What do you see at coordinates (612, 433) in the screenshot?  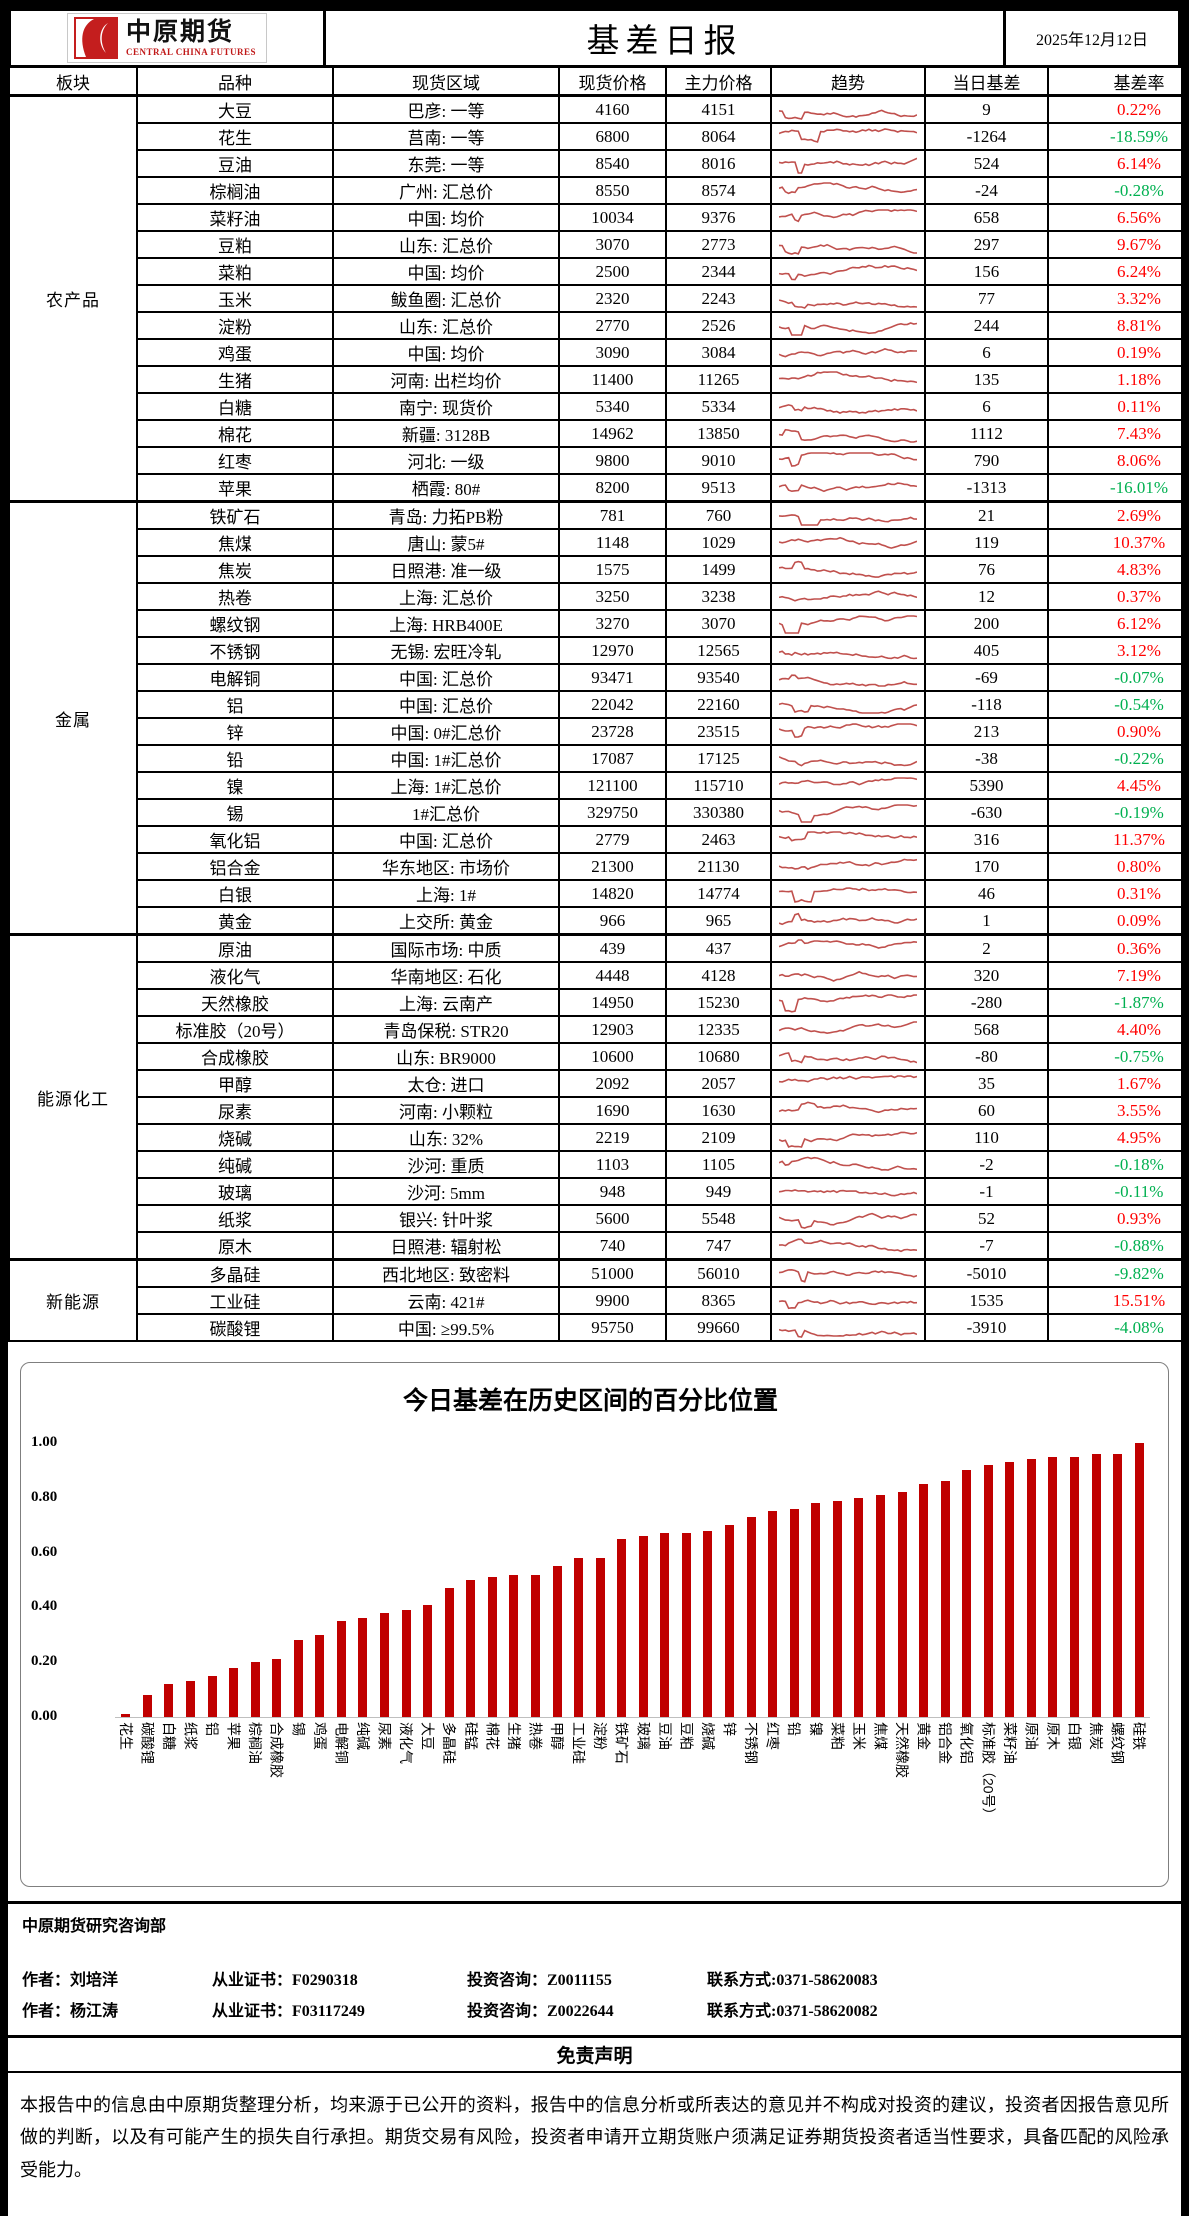 I see `spot-price: 14962` at bounding box center [612, 433].